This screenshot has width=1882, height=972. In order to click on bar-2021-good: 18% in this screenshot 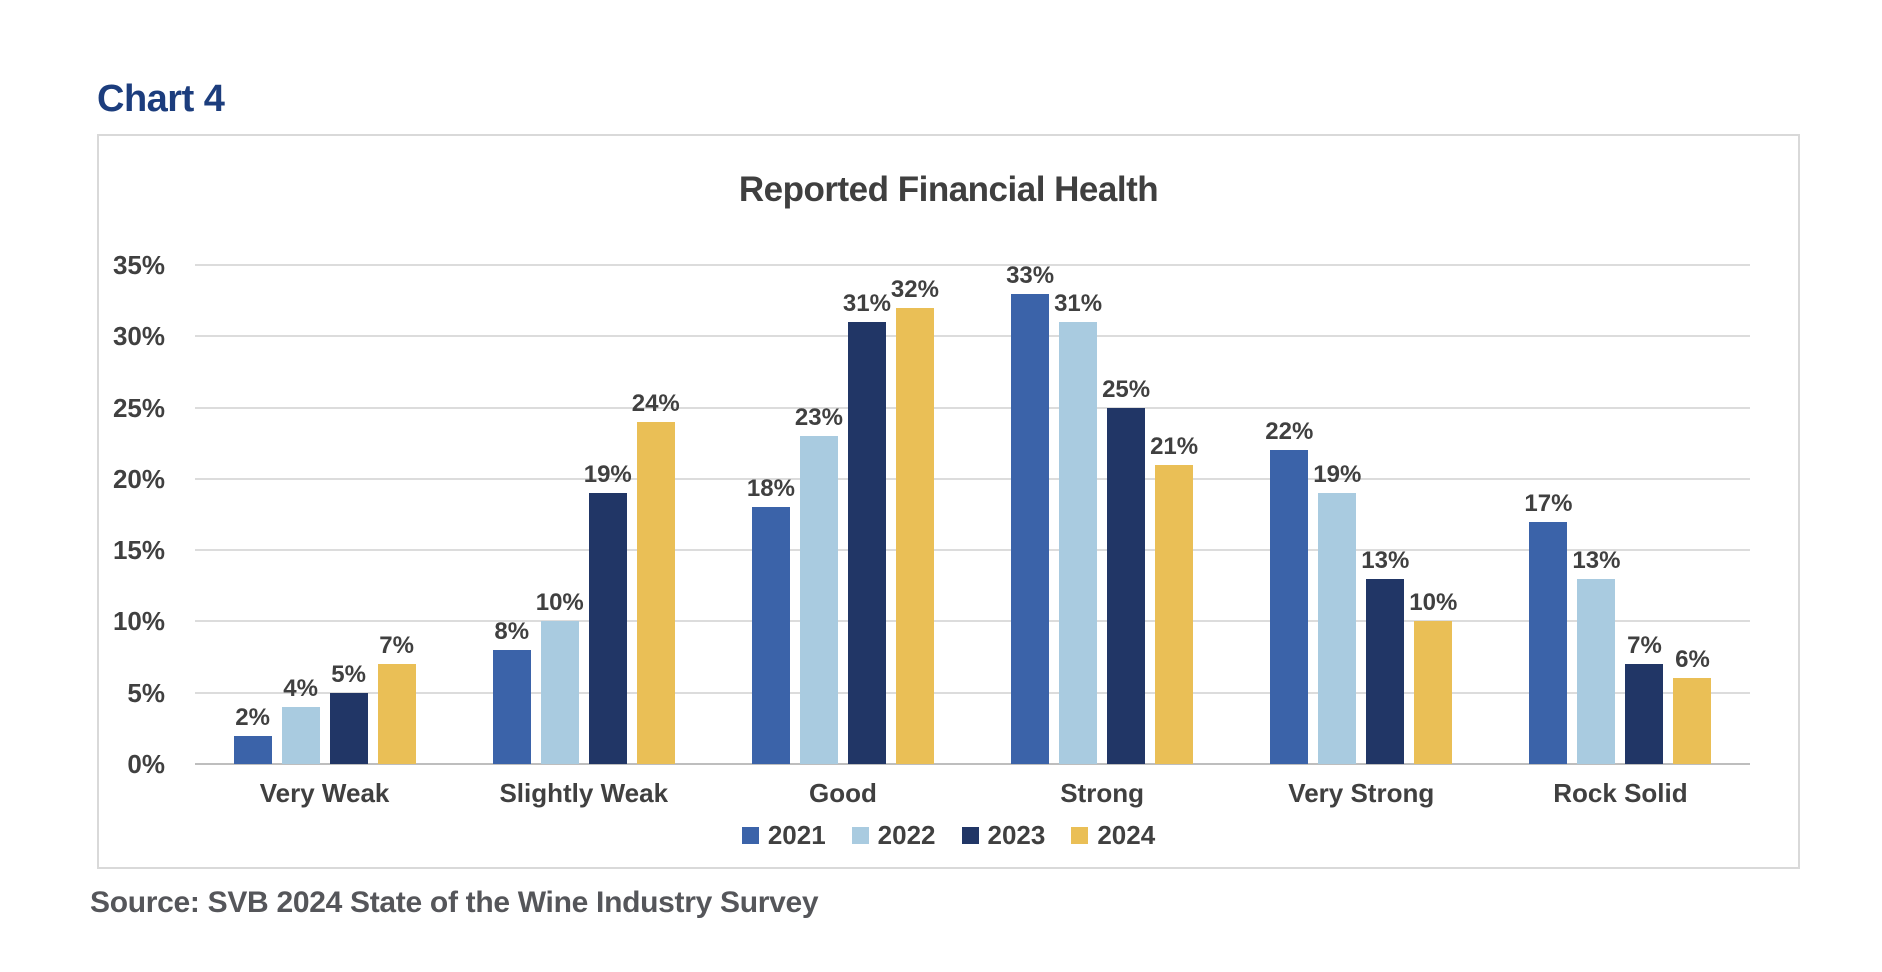, I will do `click(771, 619)`.